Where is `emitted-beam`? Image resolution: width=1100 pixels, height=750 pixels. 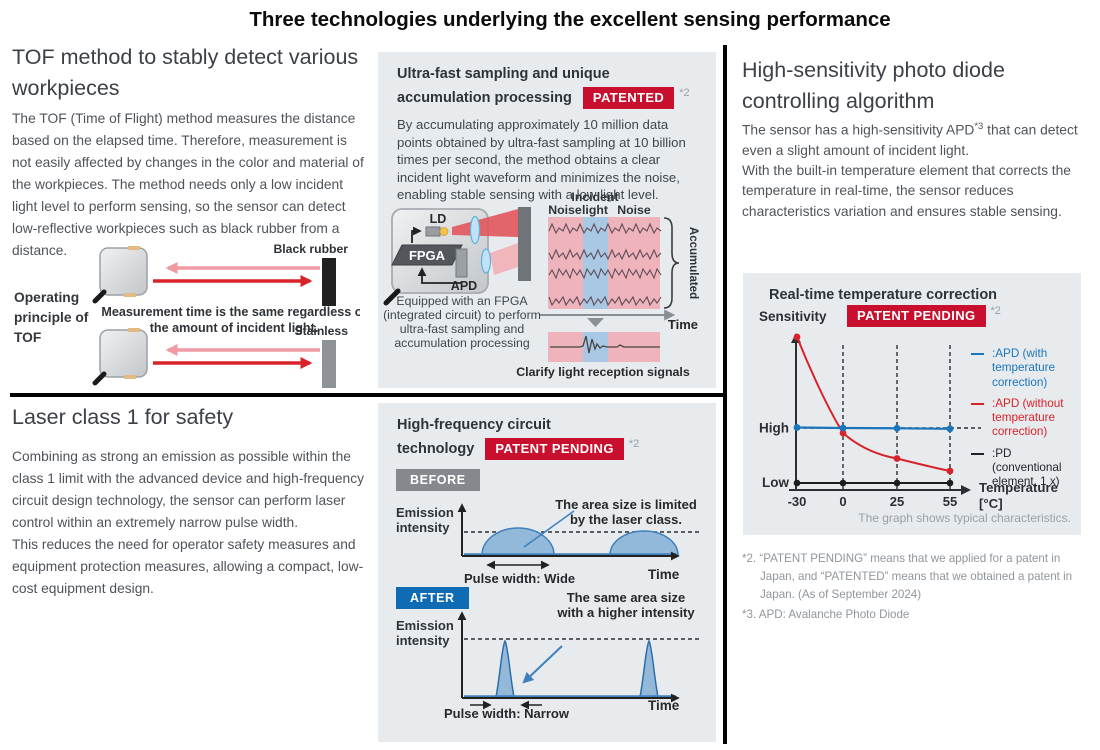
emitted-beam is located at coordinates (485, 223).